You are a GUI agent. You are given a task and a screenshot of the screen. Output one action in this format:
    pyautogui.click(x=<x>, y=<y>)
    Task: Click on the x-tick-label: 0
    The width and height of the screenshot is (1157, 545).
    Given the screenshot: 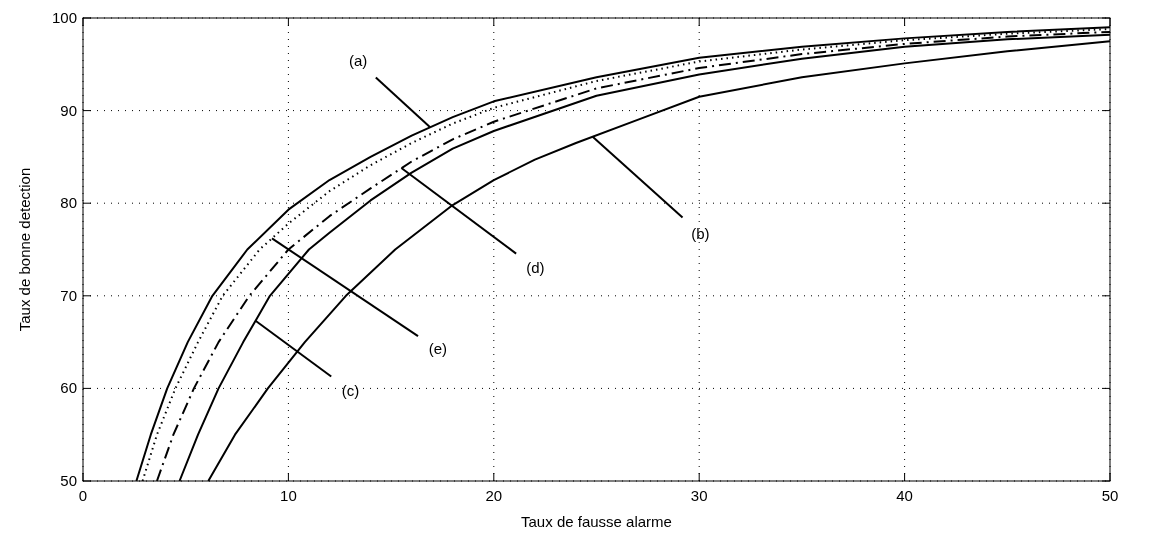 What is the action you would take?
    pyautogui.click(x=83, y=495)
    